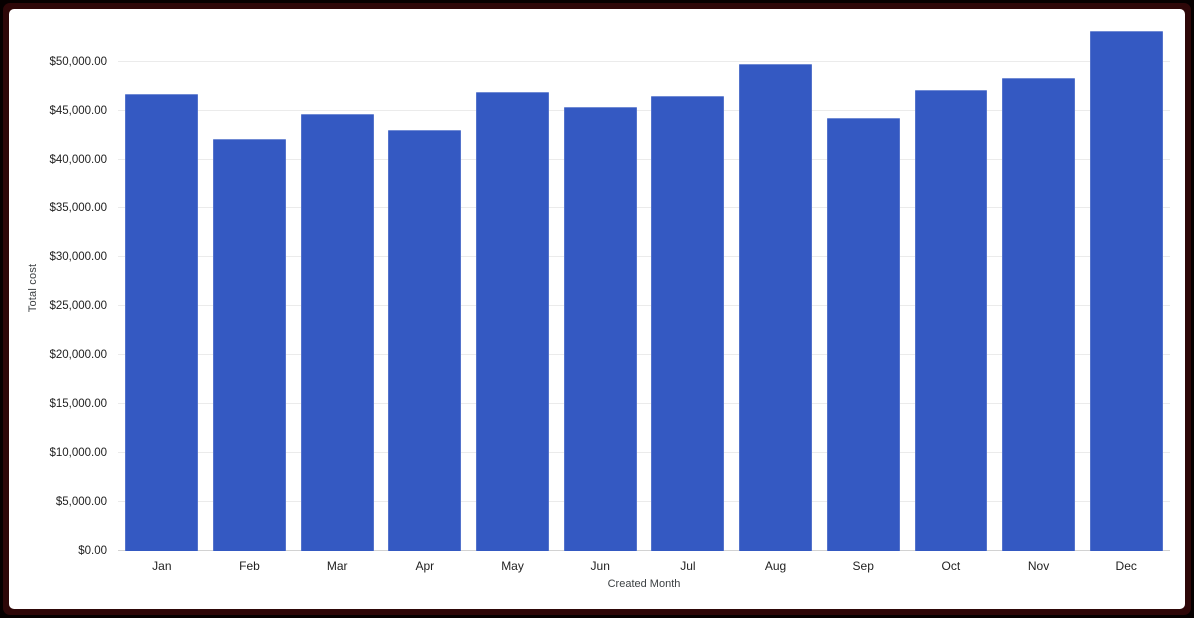 The height and width of the screenshot is (618, 1194). I want to click on x-axis-tick-label: Apr, so click(425, 566).